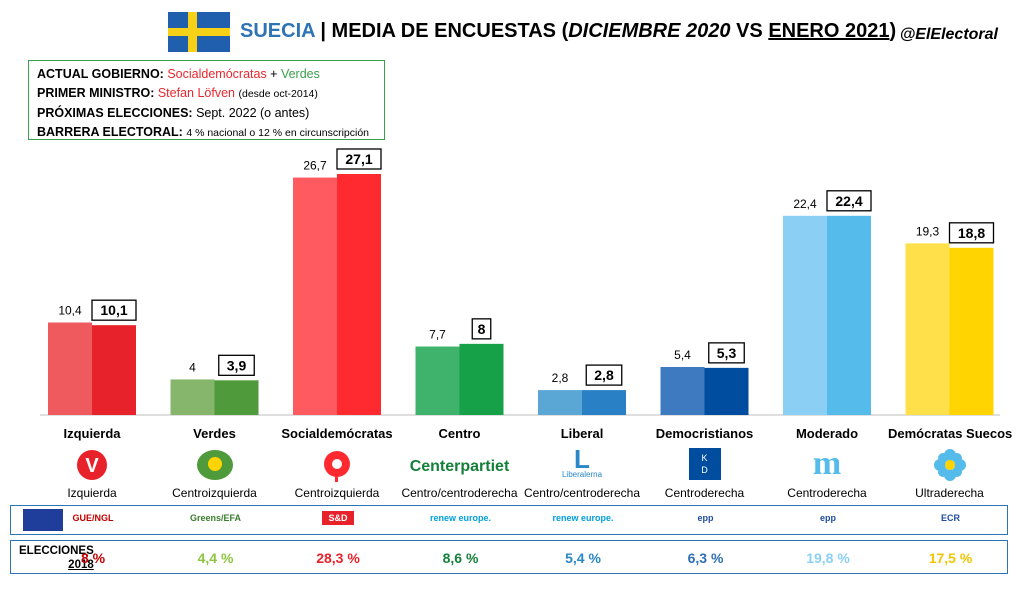 This screenshot has width=1024, height=589. I want to click on left-party-v-icon: V, so click(92, 465).